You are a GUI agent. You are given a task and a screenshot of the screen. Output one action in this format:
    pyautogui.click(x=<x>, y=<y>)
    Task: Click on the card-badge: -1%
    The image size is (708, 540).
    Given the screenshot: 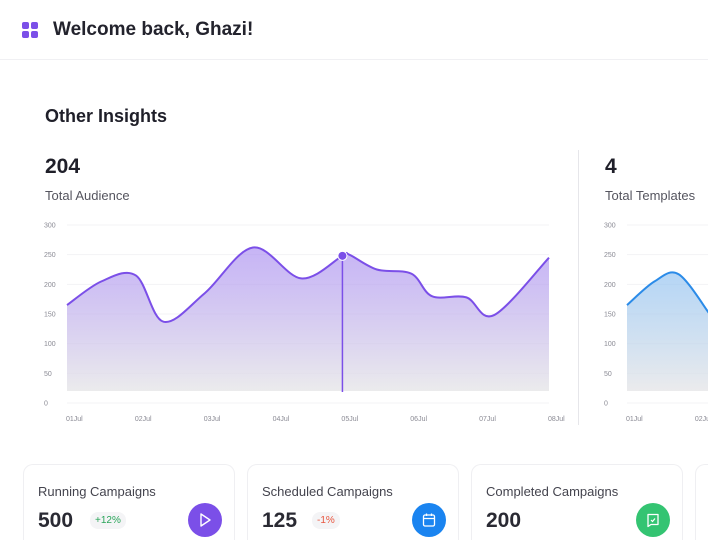 What is the action you would take?
    pyautogui.click(x=326, y=520)
    